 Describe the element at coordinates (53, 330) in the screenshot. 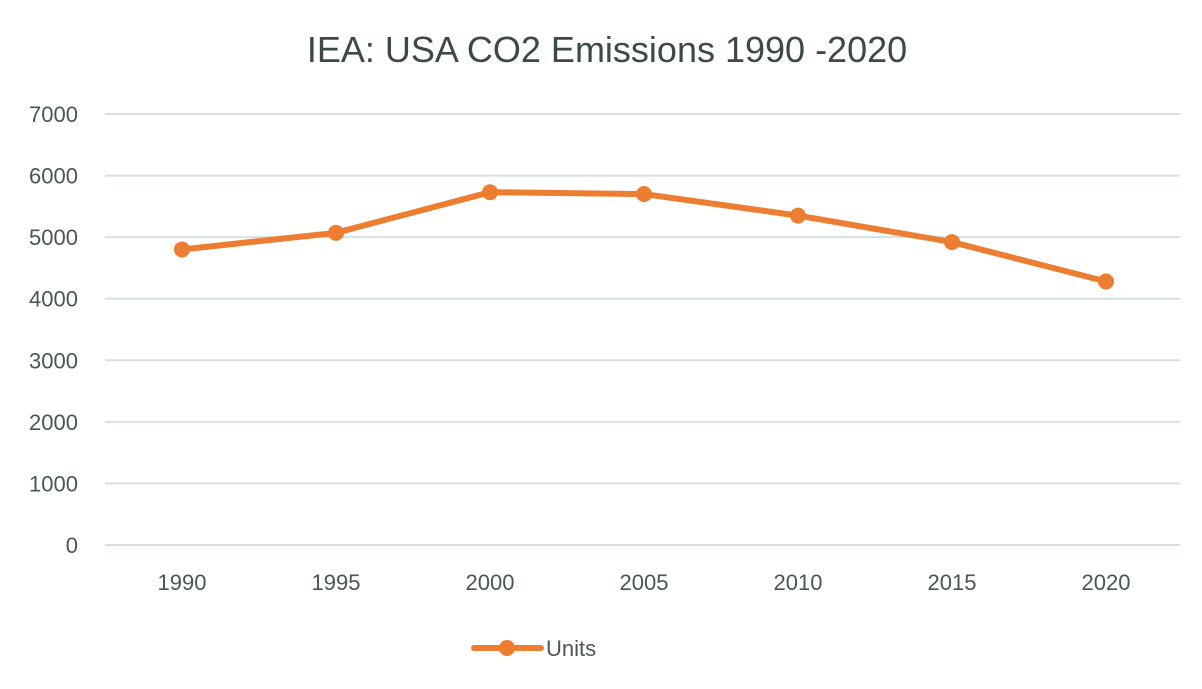

I see `y-axis-ticks: 0 1000 2000 3000 4000 5000 6000 7000` at that location.